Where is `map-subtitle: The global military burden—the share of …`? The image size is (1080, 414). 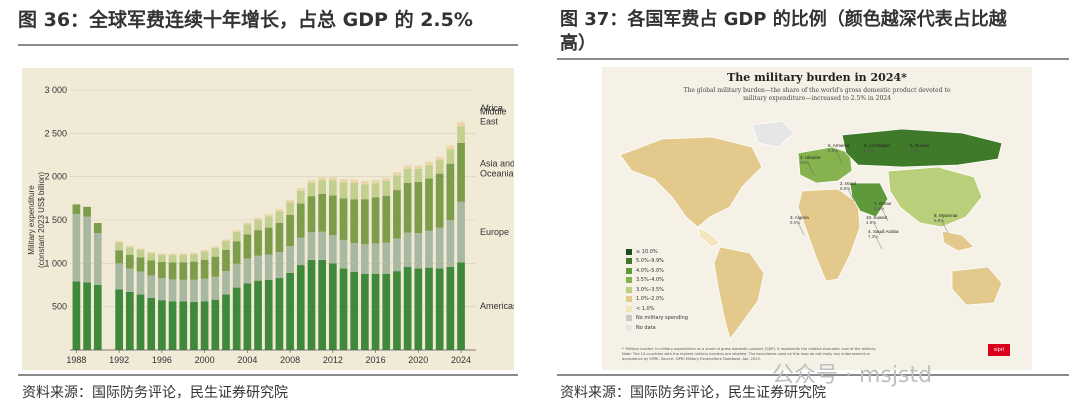 map-subtitle: The global military burden—the share of … is located at coordinates (817, 95).